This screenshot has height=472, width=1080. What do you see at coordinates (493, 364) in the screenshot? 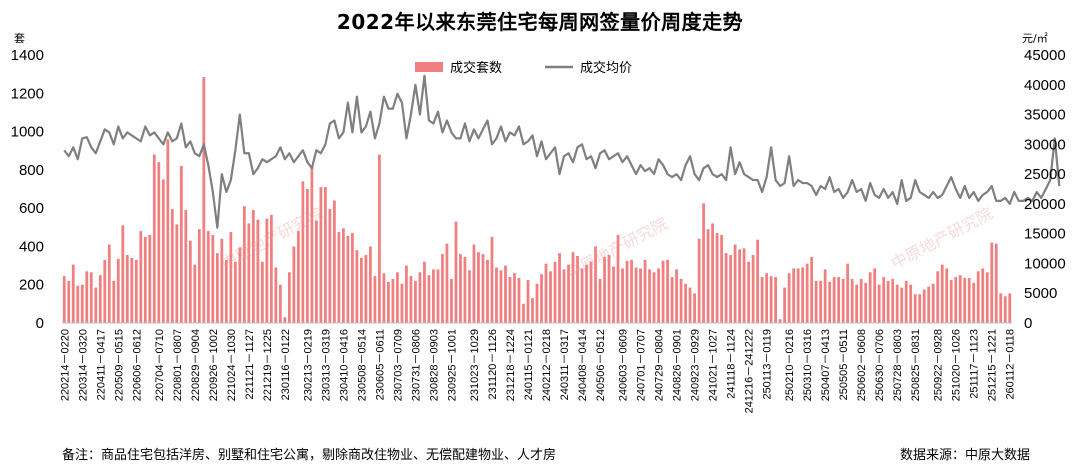
I see `x-tick-label: 231120－1126` at bounding box center [493, 364].